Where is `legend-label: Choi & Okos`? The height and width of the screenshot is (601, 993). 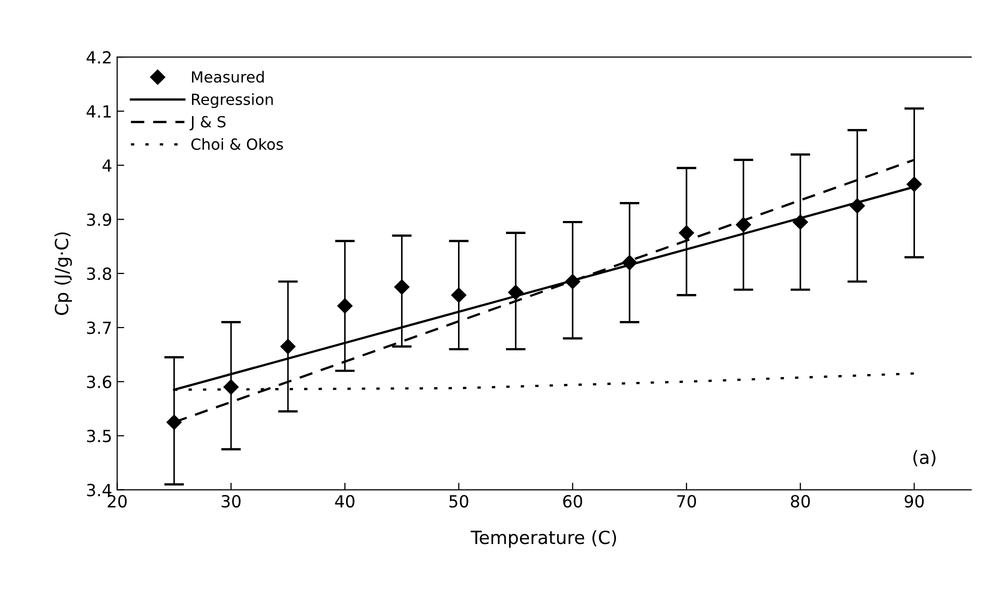 legend-label: Choi & Okos is located at coordinates (237, 144).